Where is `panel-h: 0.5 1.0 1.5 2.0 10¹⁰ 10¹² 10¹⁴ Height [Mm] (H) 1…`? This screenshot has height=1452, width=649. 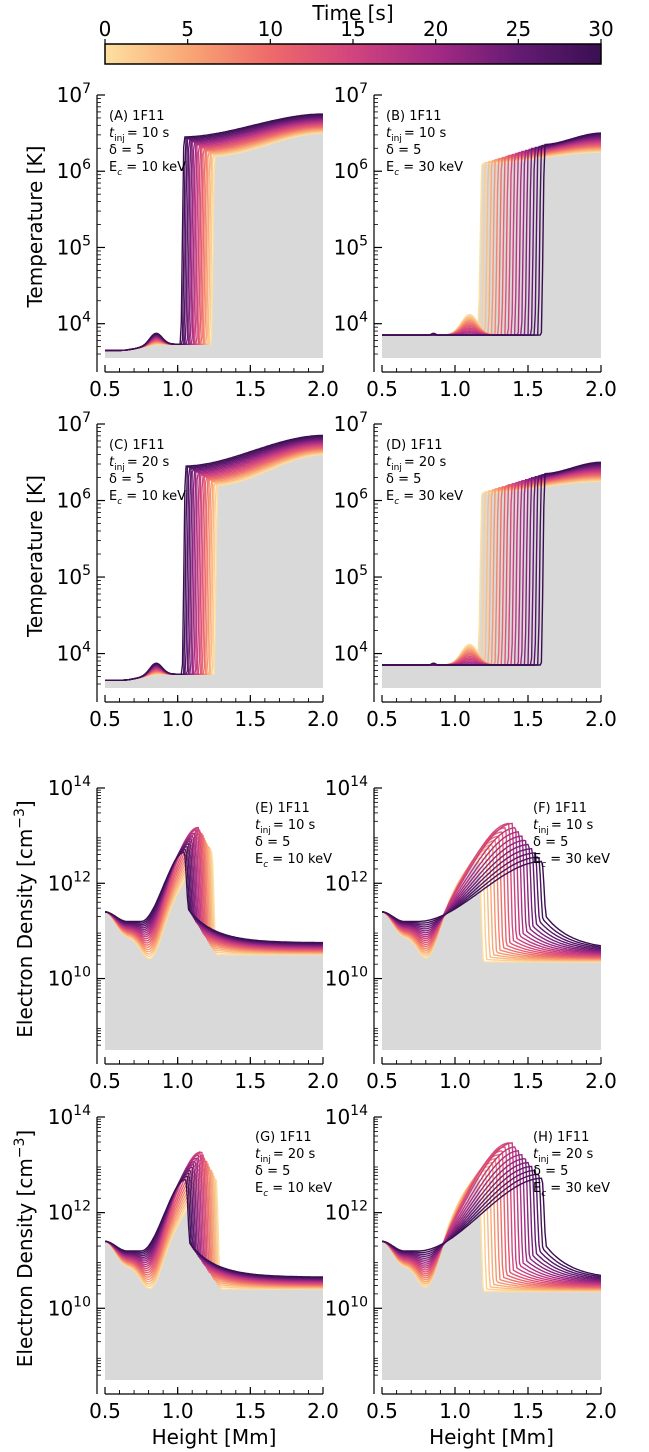 panel-h: 0.5 1.0 1.5 2.0 10¹⁰ 10¹² 10¹⁴ Height [Mm] (H) 1… is located at coordinates (471, 1276).